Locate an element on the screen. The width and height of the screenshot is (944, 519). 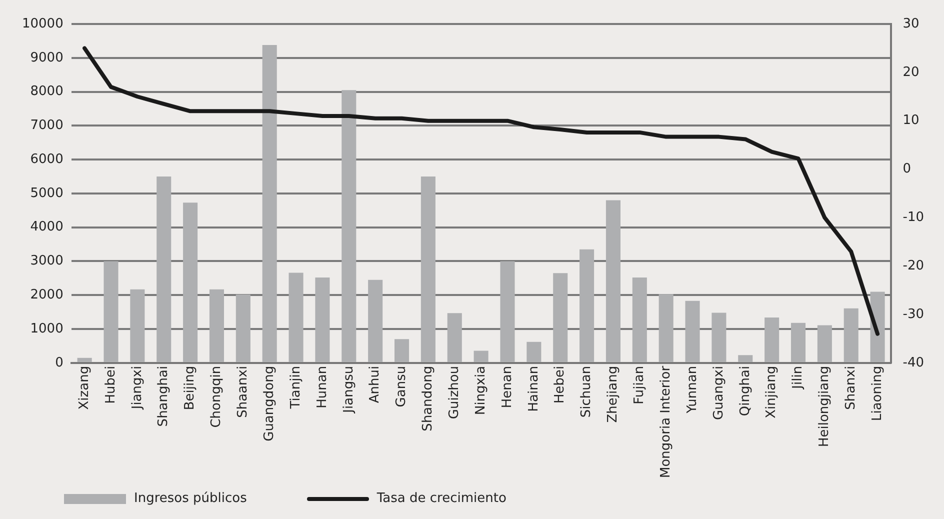
x-tick-label: Jiangsu is located at coordinates (348, 390).